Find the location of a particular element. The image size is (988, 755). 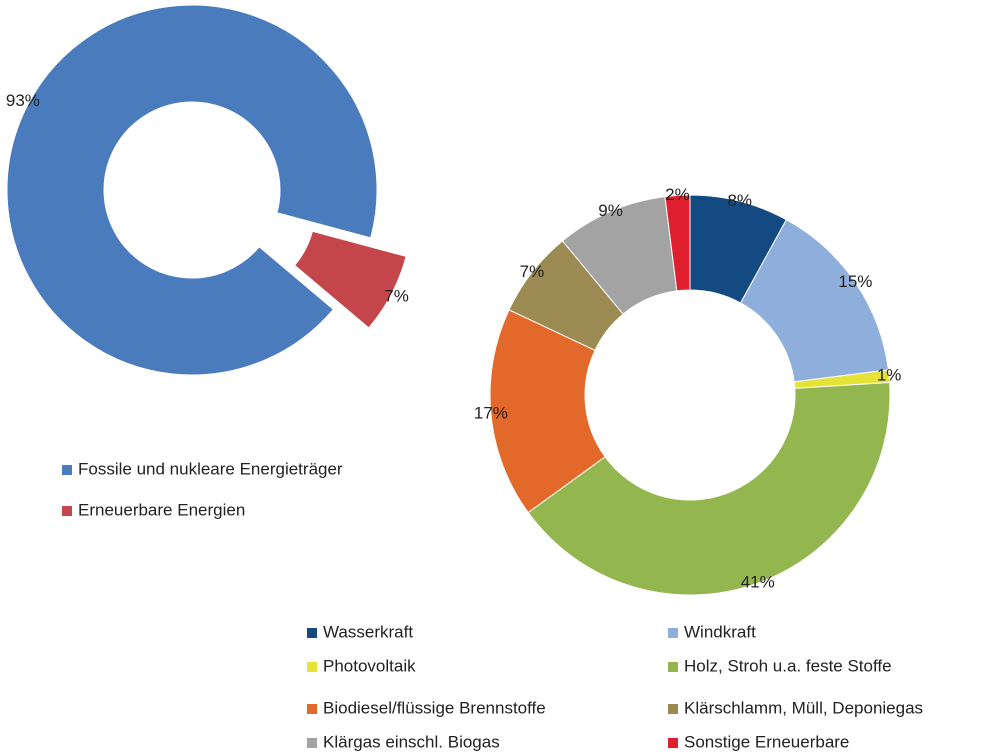

legend-label: Windkraft is located at coordinates (720, 631).